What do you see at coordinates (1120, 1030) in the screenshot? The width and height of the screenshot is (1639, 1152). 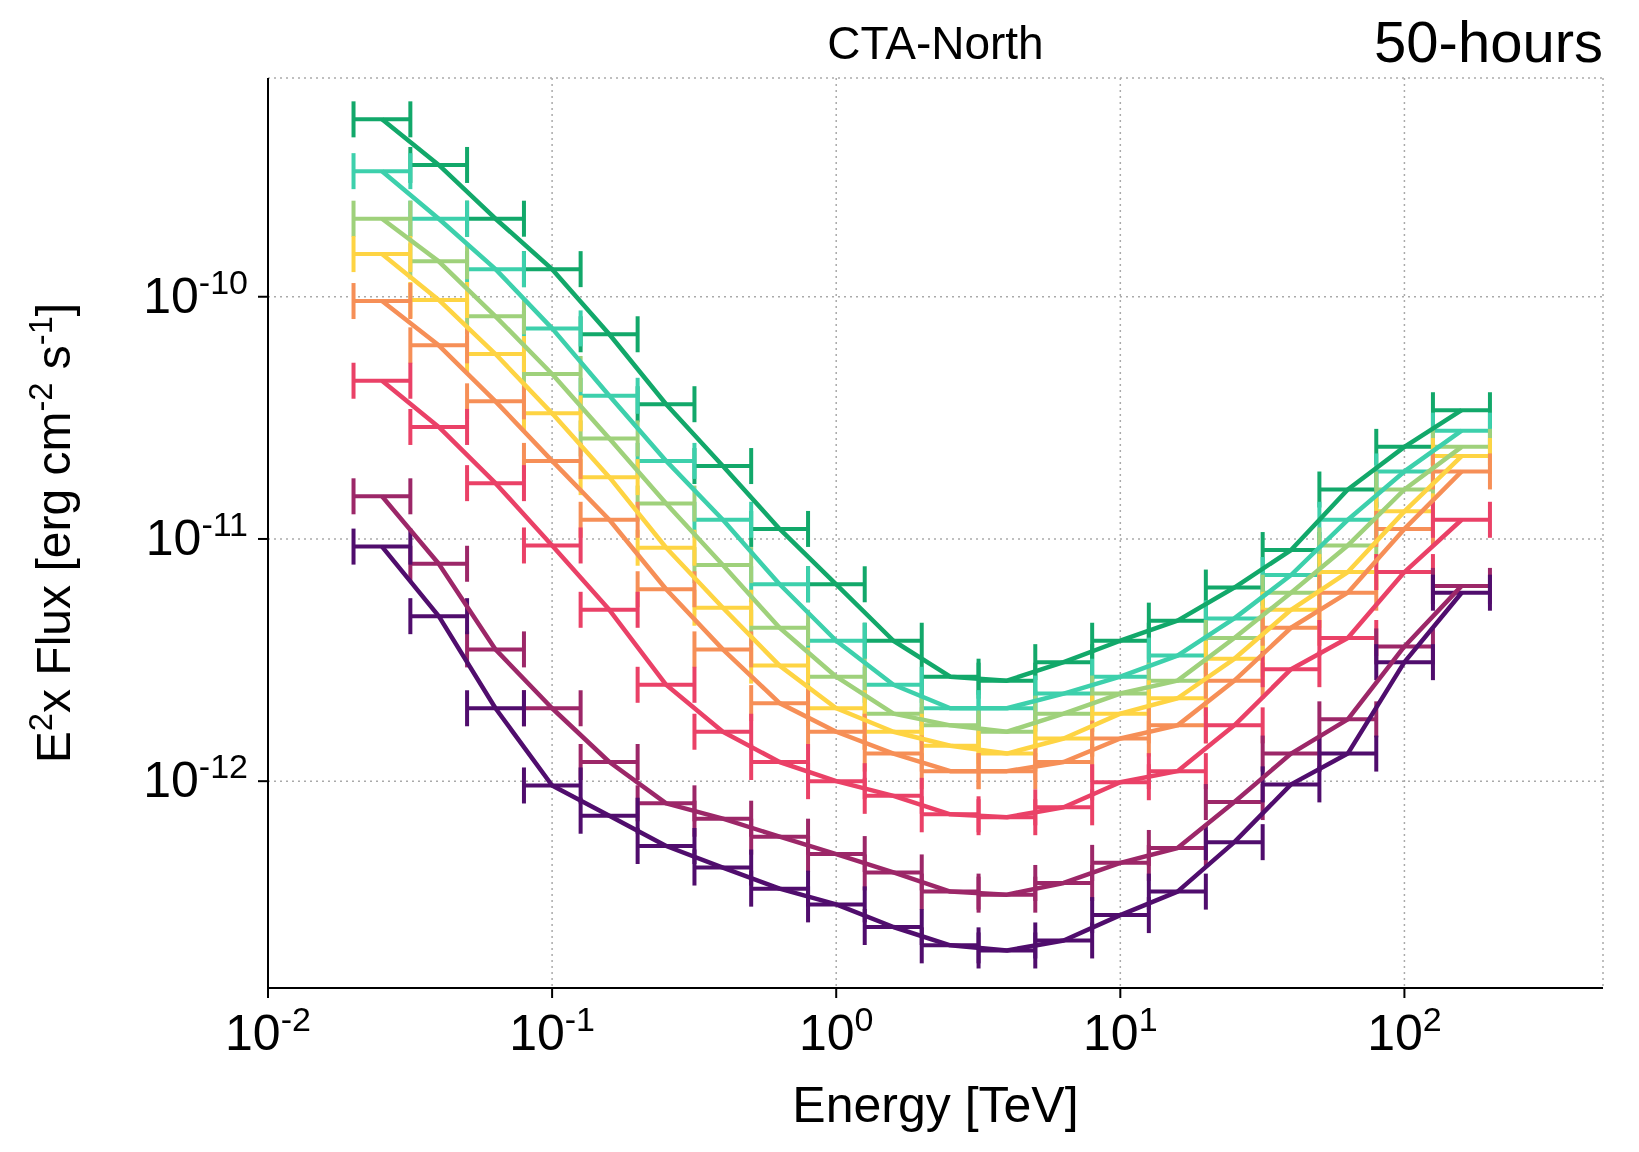 I see `x-tick-label: 10$^{1}$` at bounding box center [1120, 1030].